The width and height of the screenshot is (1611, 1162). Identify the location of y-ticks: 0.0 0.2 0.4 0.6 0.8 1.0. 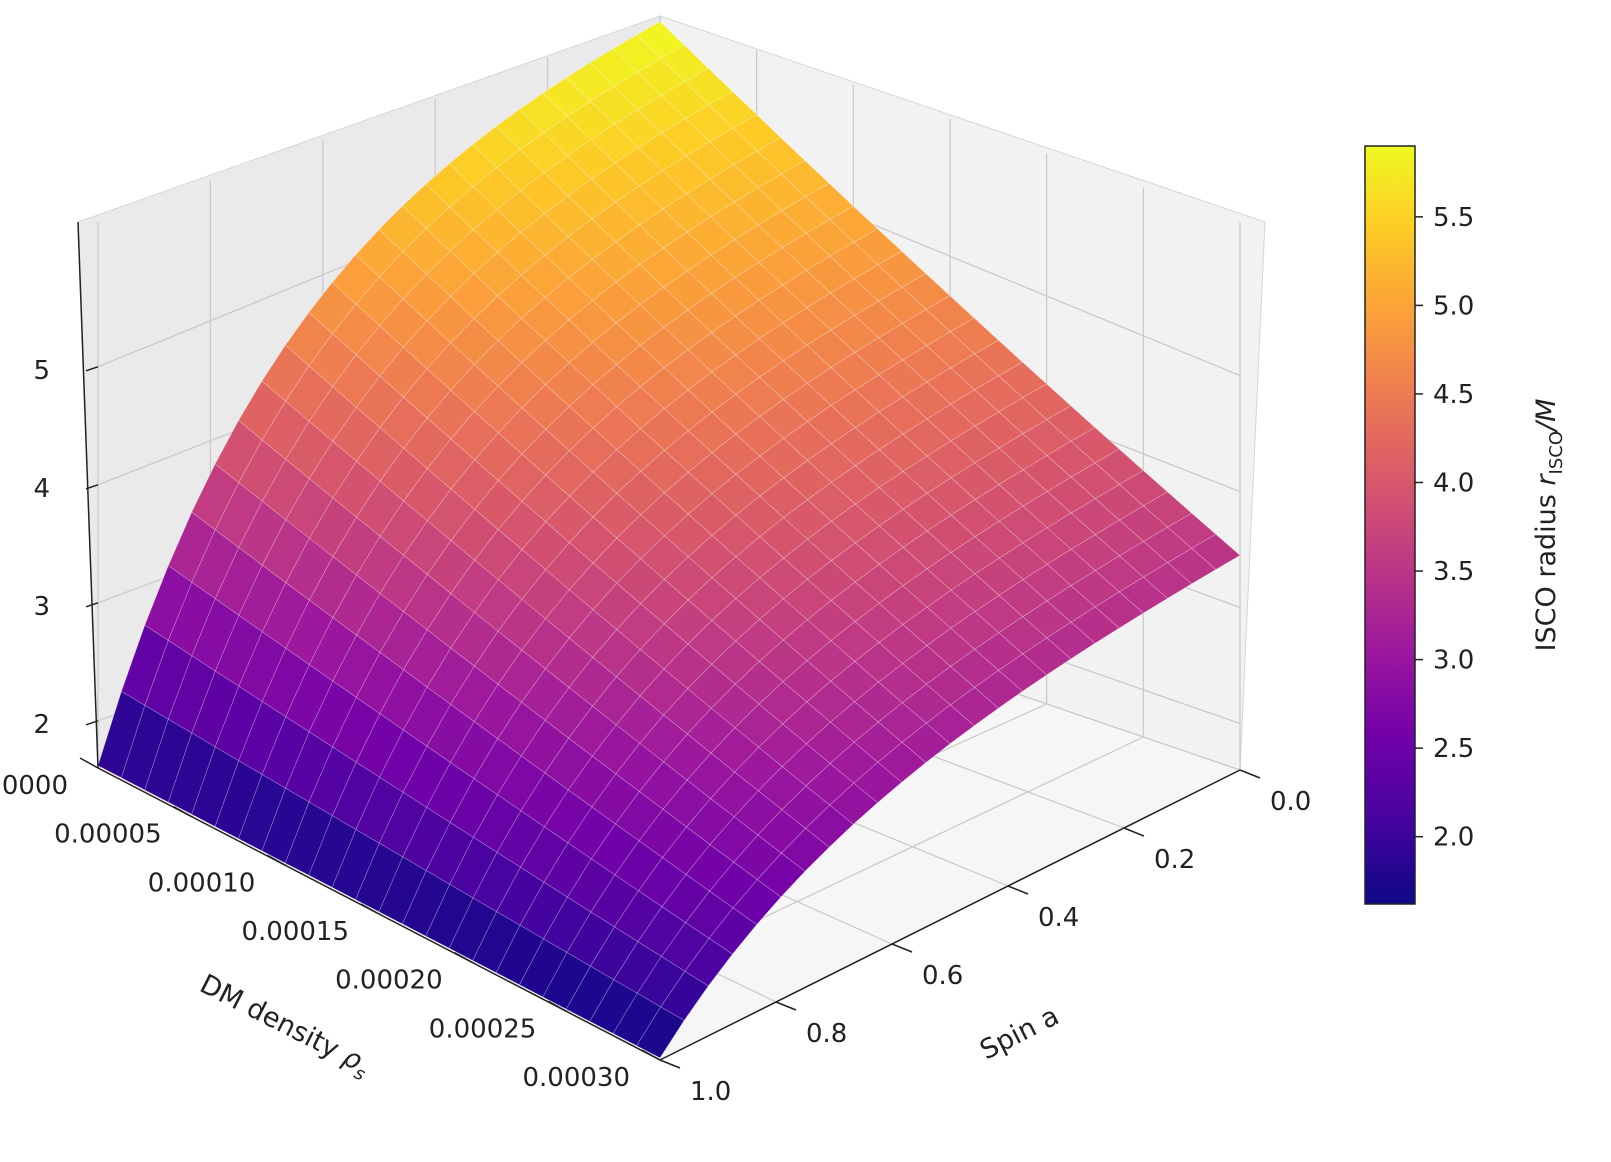
(985, 938).